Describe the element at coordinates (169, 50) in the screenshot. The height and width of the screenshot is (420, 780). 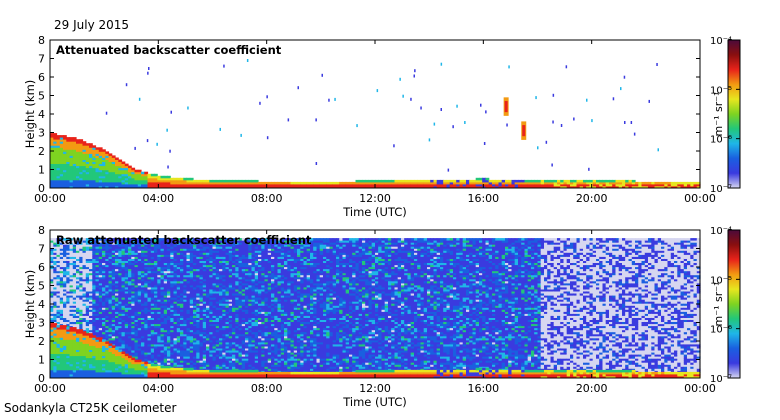
I see `panel-title: Attenuated backscatter coefficient` at that location.